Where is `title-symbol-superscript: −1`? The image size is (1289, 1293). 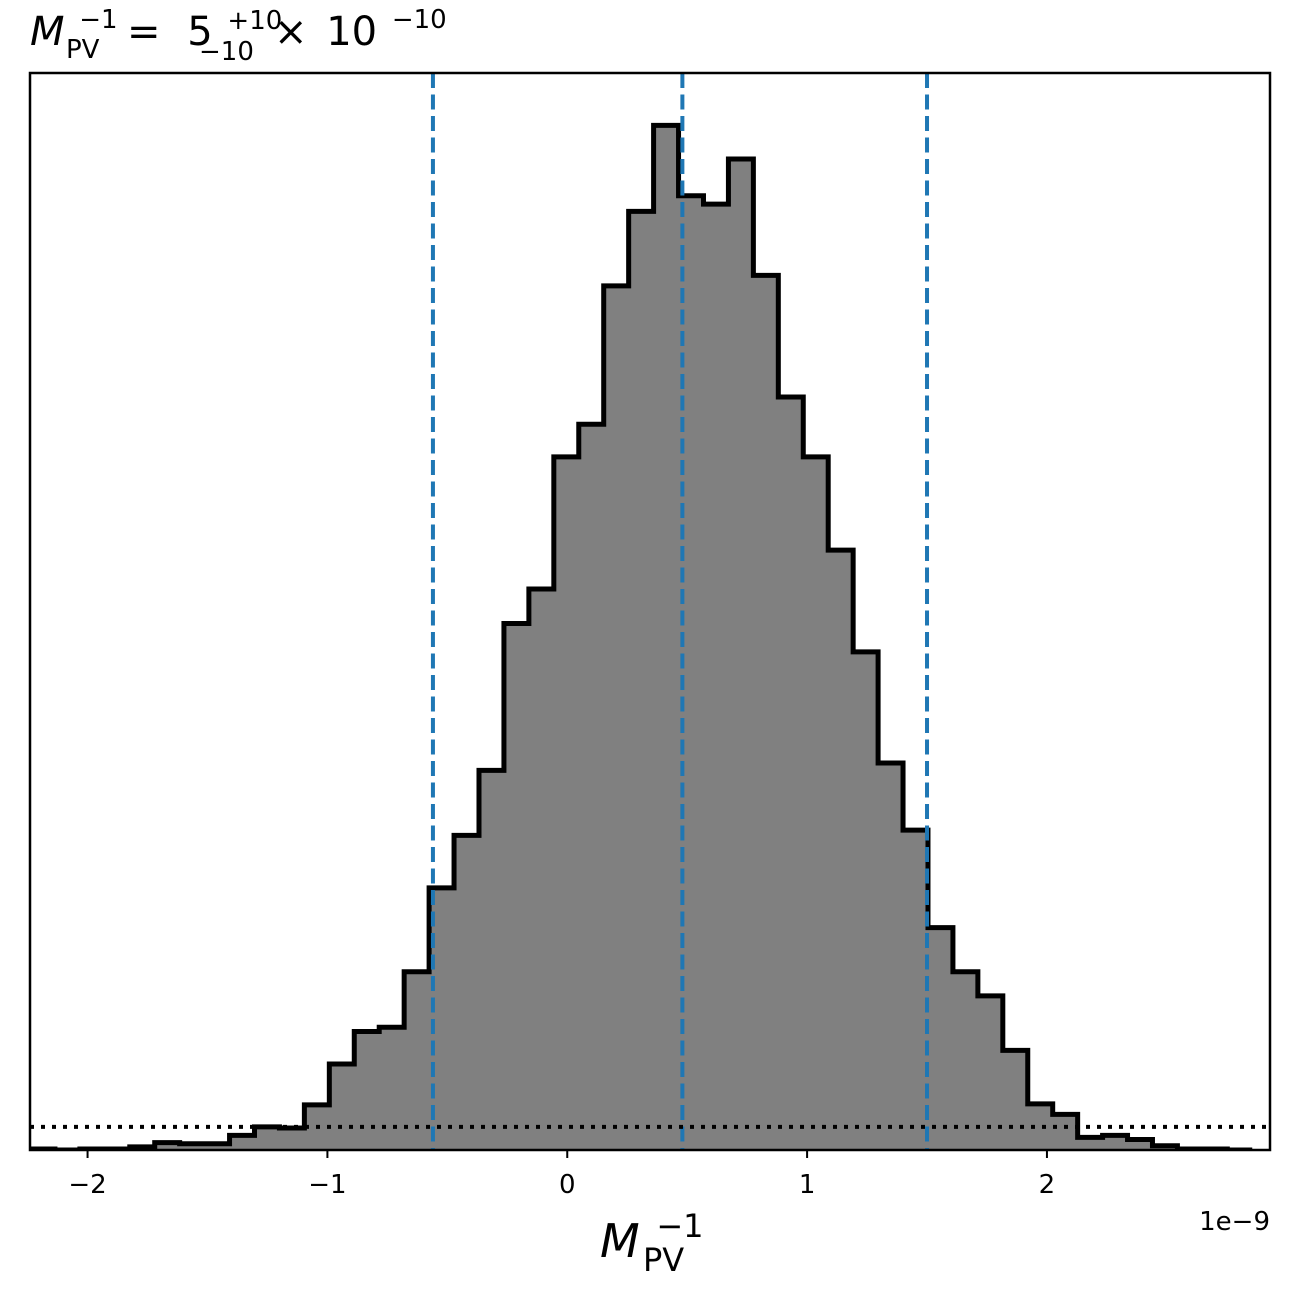 title-symbol-superscript: −1 is located at coordinates (98, 20).